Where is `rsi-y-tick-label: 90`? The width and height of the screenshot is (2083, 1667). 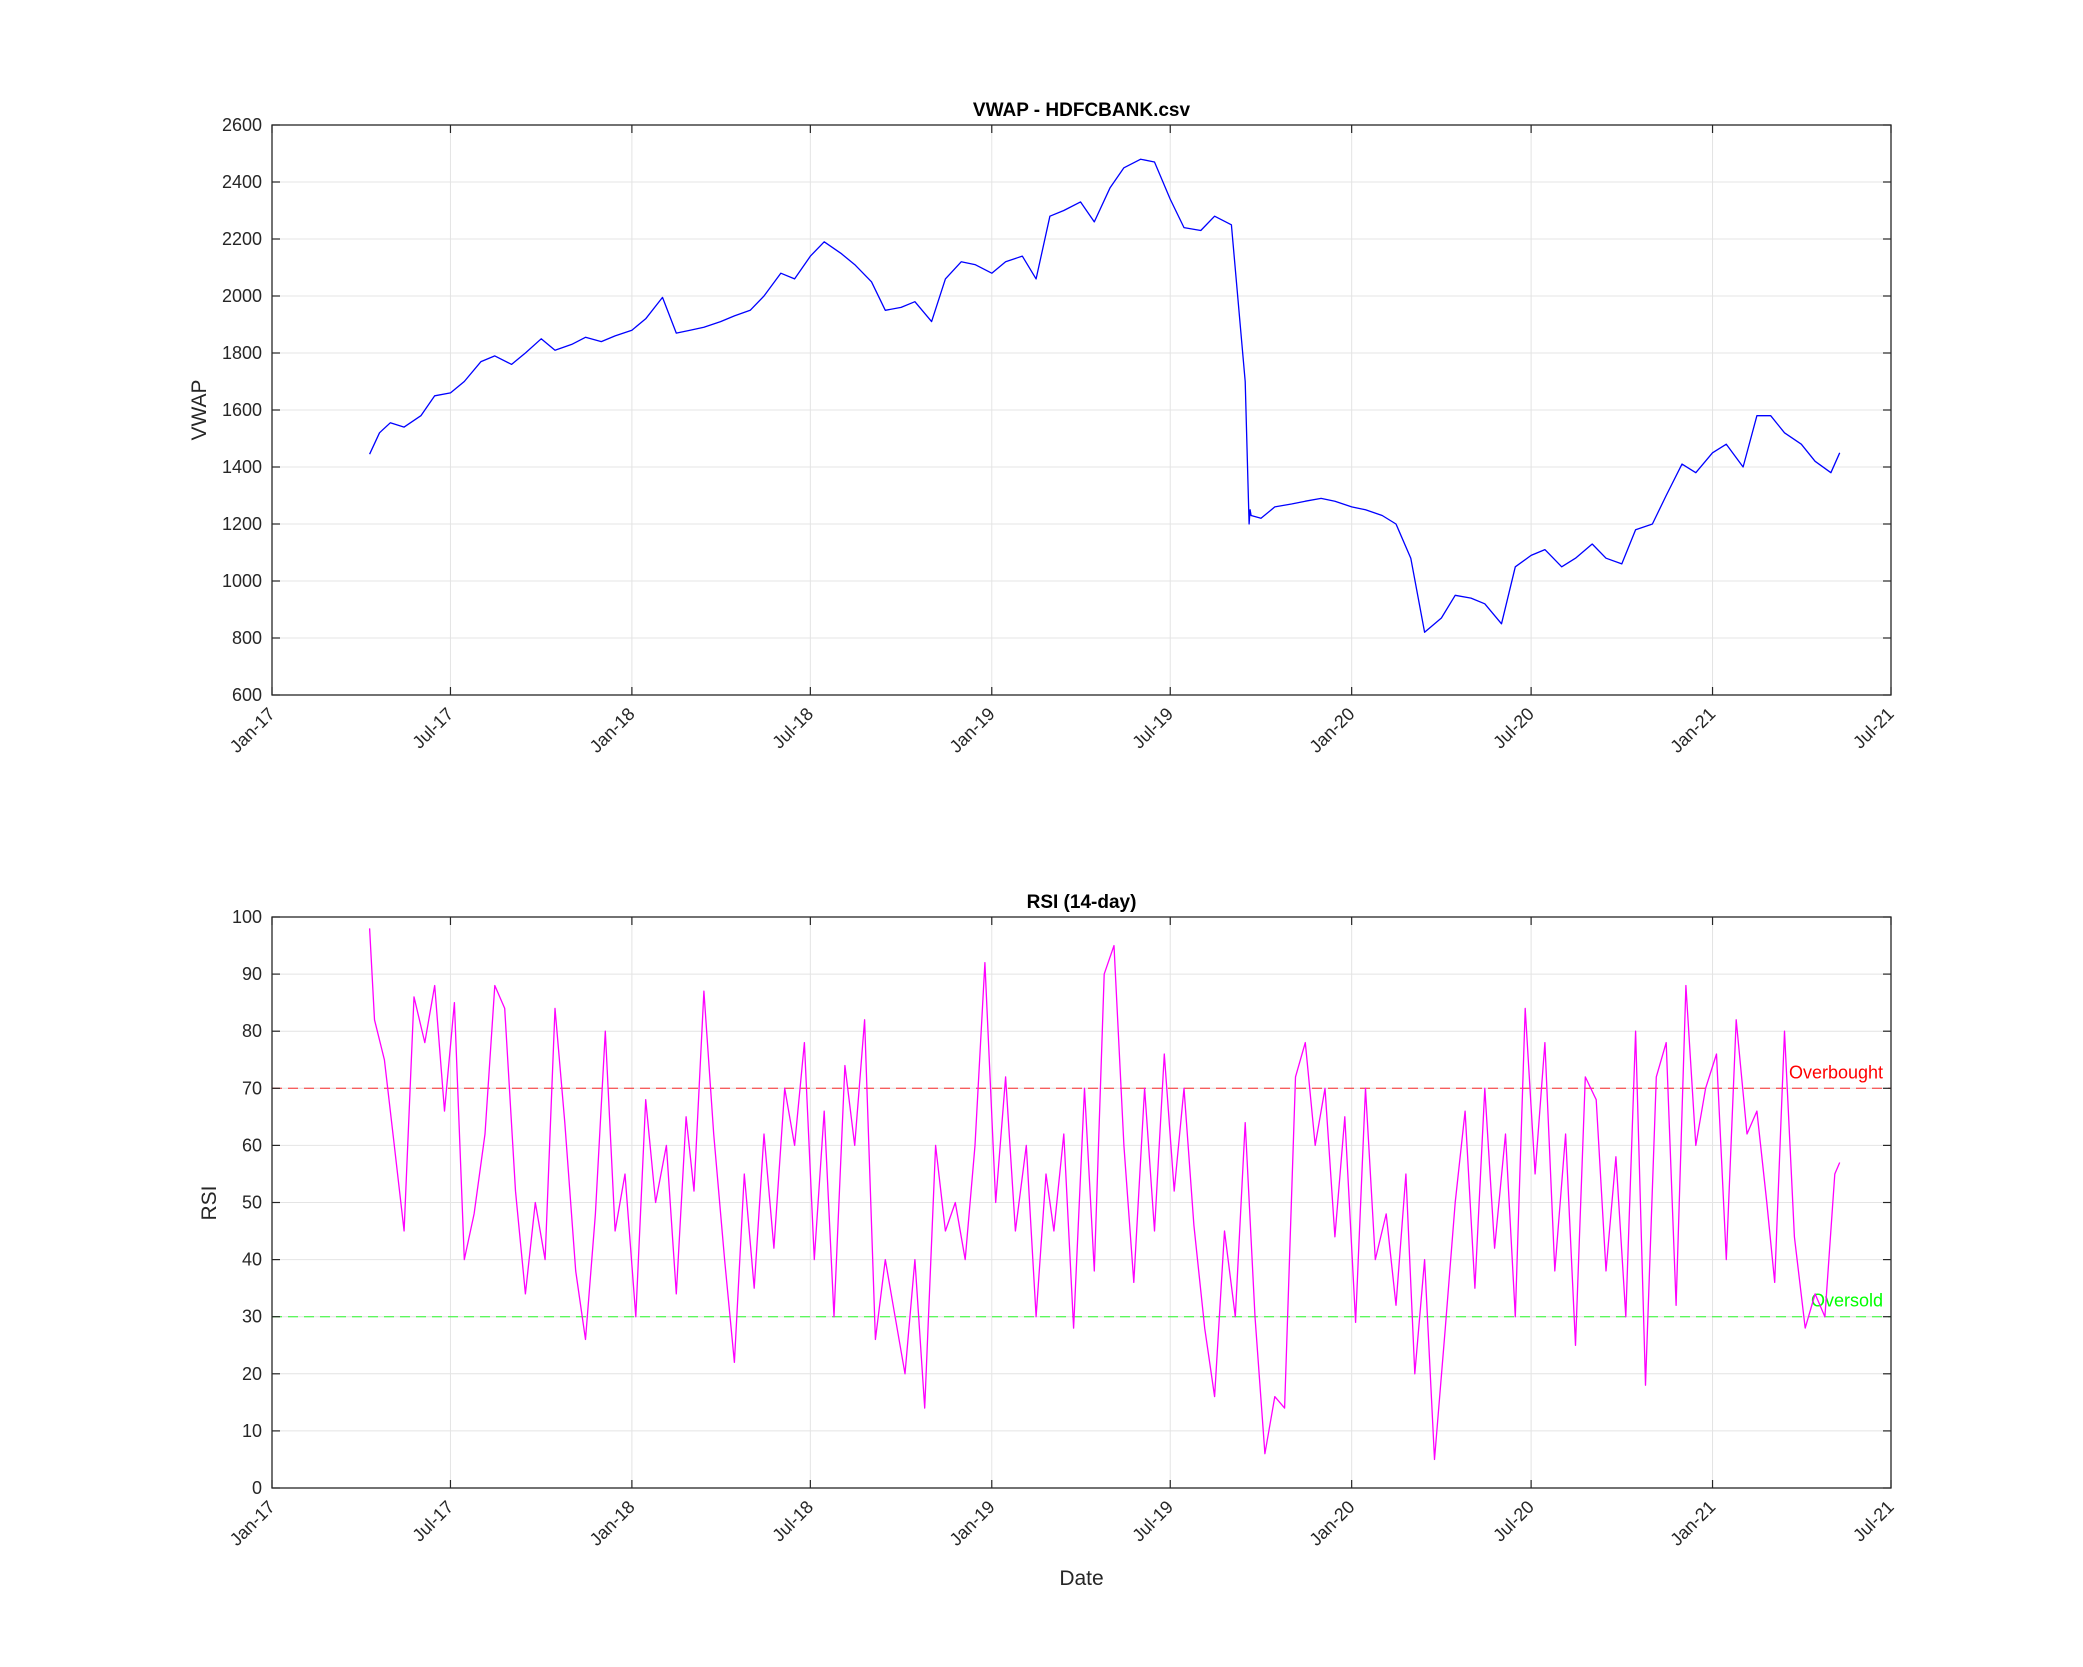 rsi-y-tick-label: 90 is located at coordinates (252, 974).